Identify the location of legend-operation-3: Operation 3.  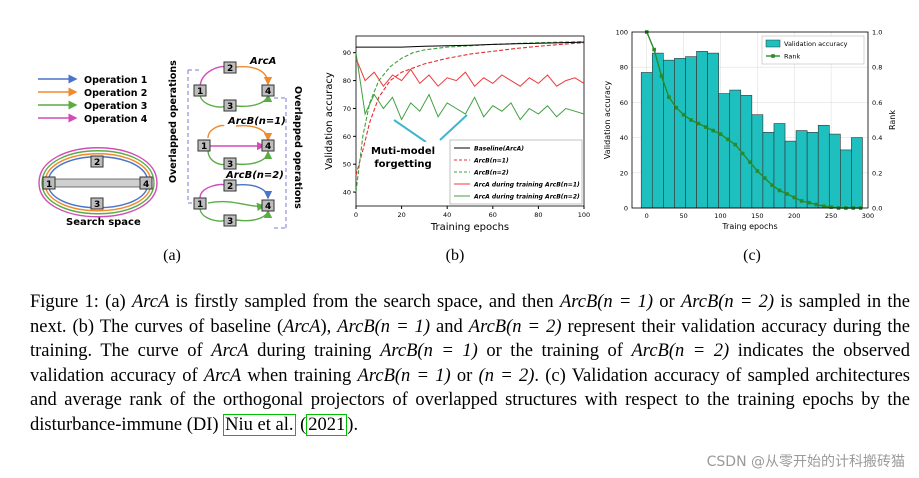
(115, 106).